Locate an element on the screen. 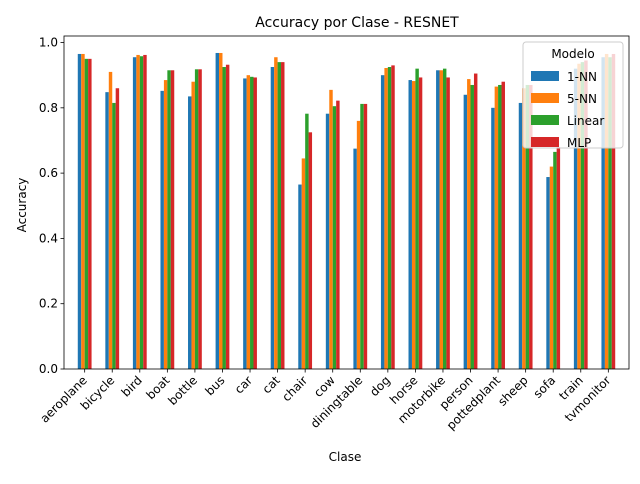  bar-5nn-train is located at coordinates (579, 216).